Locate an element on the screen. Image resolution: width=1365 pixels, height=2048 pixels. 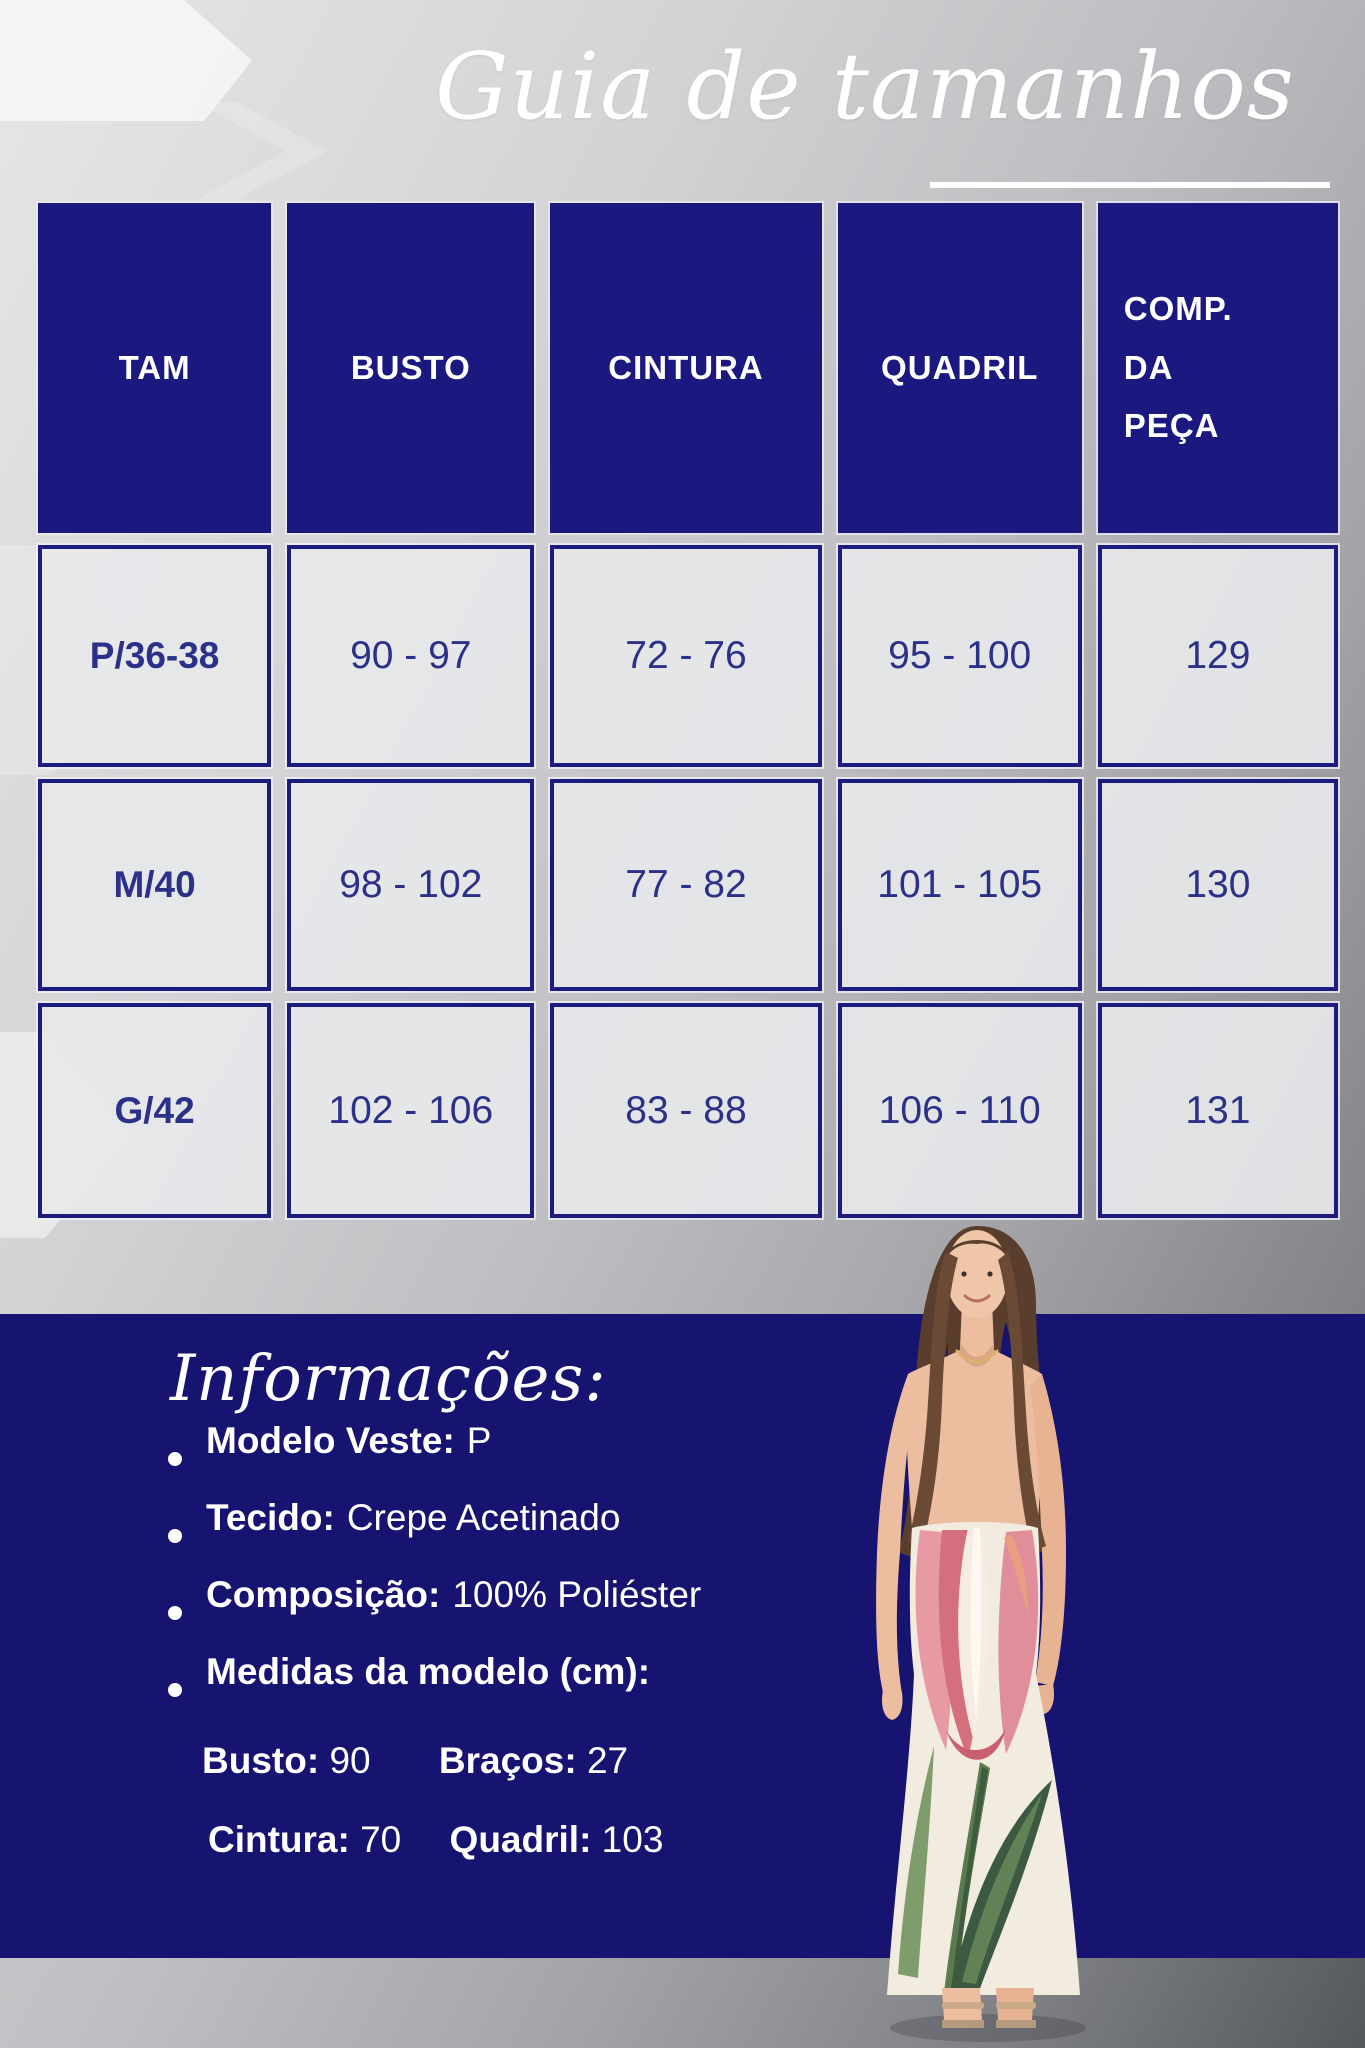
table-cell: 77 - 82 is located at coordinates (686, 885).